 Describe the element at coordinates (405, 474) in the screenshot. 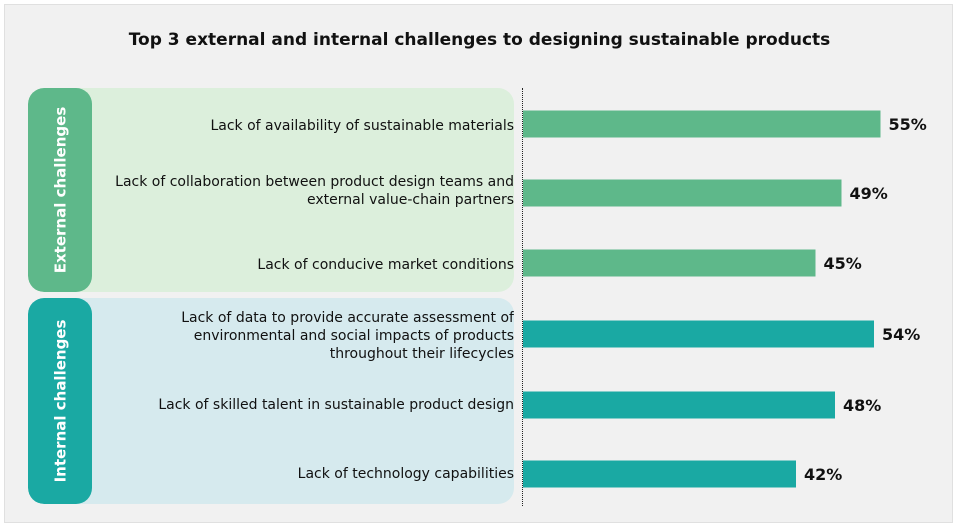

I see `category-label: Lack of technology capabilities` at that location.